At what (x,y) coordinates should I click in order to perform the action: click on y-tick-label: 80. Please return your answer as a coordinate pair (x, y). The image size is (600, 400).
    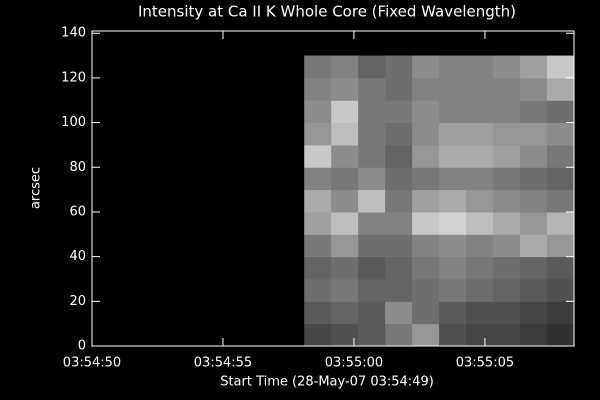
    Looking at the image, I should click on (77, 167).